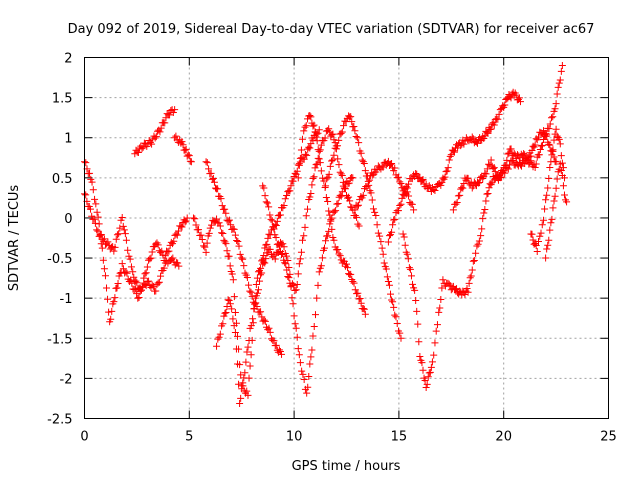 Image resolution: width=640 pixels, height=480 pixels. What do you see at coordinates (68, 139) in the screenshot?
I see `y-tick-label: 1` at bounding box center [68, 139].